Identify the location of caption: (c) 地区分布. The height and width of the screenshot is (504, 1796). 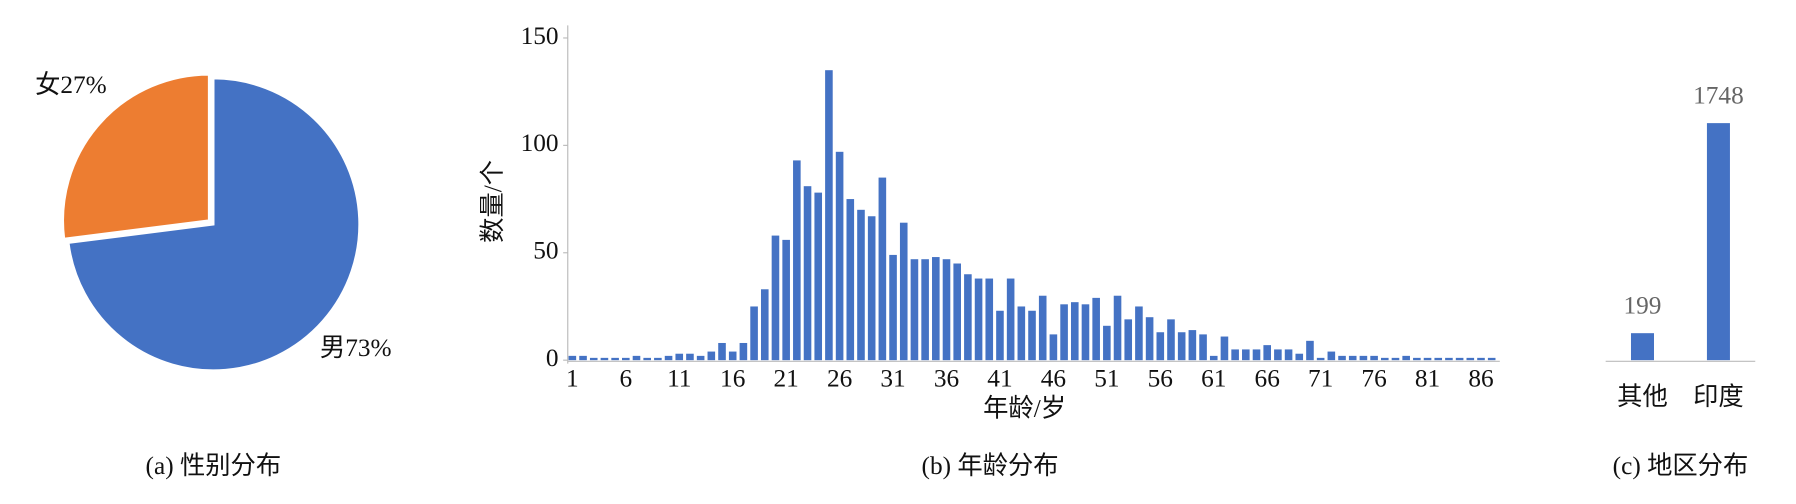
(1681, 466).